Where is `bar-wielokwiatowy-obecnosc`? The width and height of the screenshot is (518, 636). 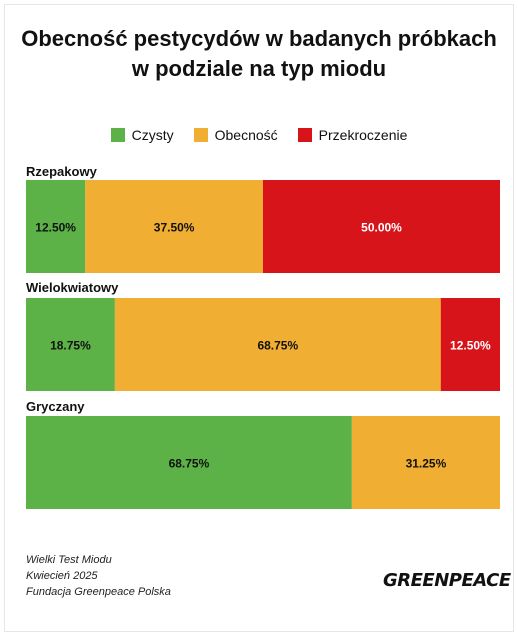
bar-wielokwiatowy-obecnosc is located at coordinates (277, 344).